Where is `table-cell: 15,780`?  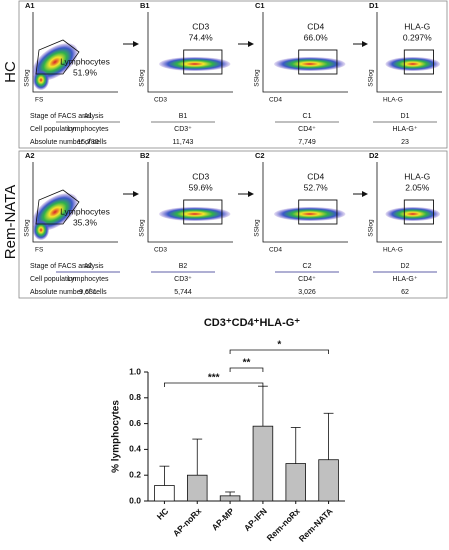
table-cell: 15,780 is located at coordinates (88, 142).